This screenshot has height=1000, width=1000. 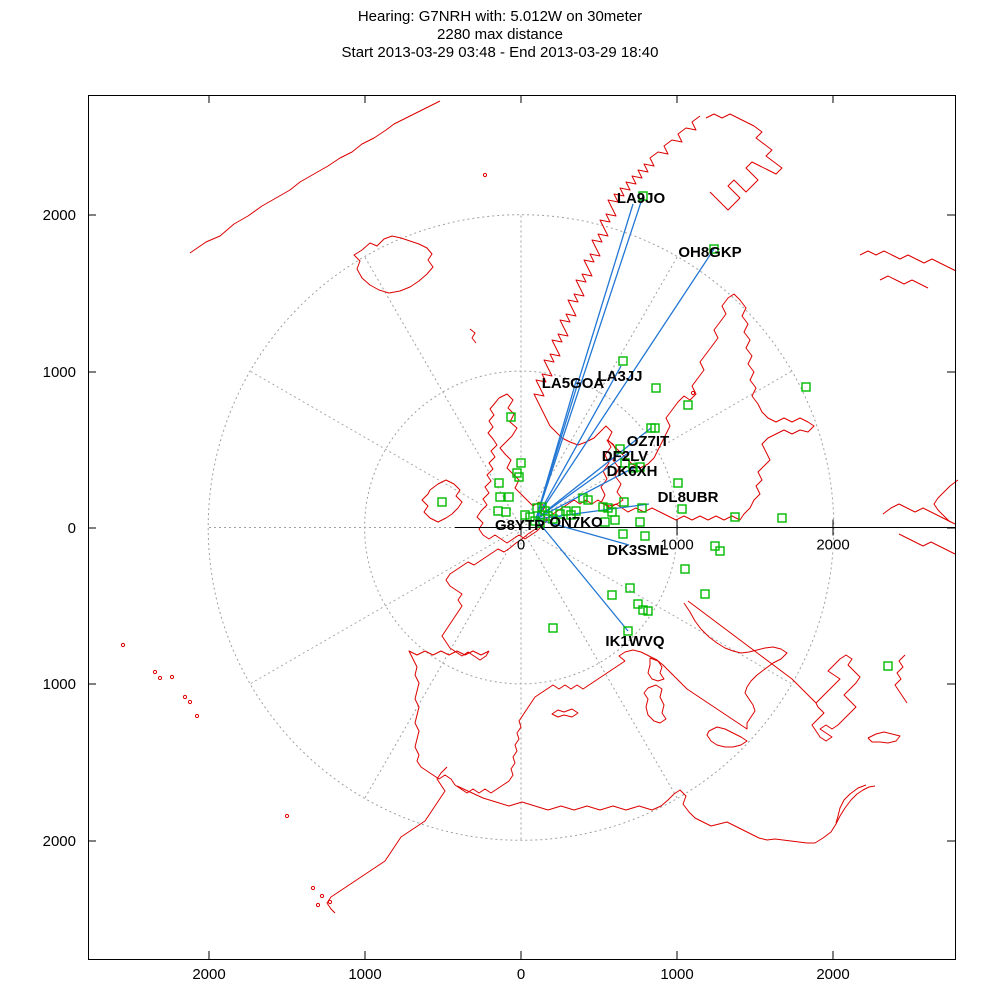 What do you see at coordinates (628, 631) in the screenshot?
I see `station-square-IK1WVQ` at bounding box center [628, 631].